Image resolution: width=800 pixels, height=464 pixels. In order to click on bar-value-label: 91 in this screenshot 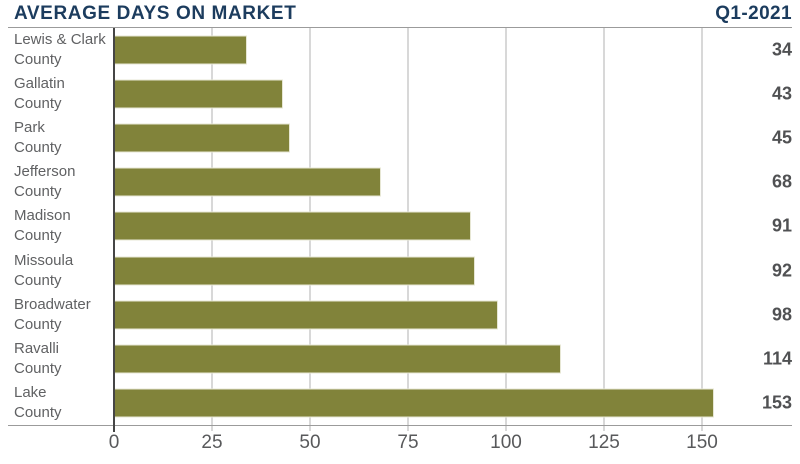, I will do `click(781, 225)`.